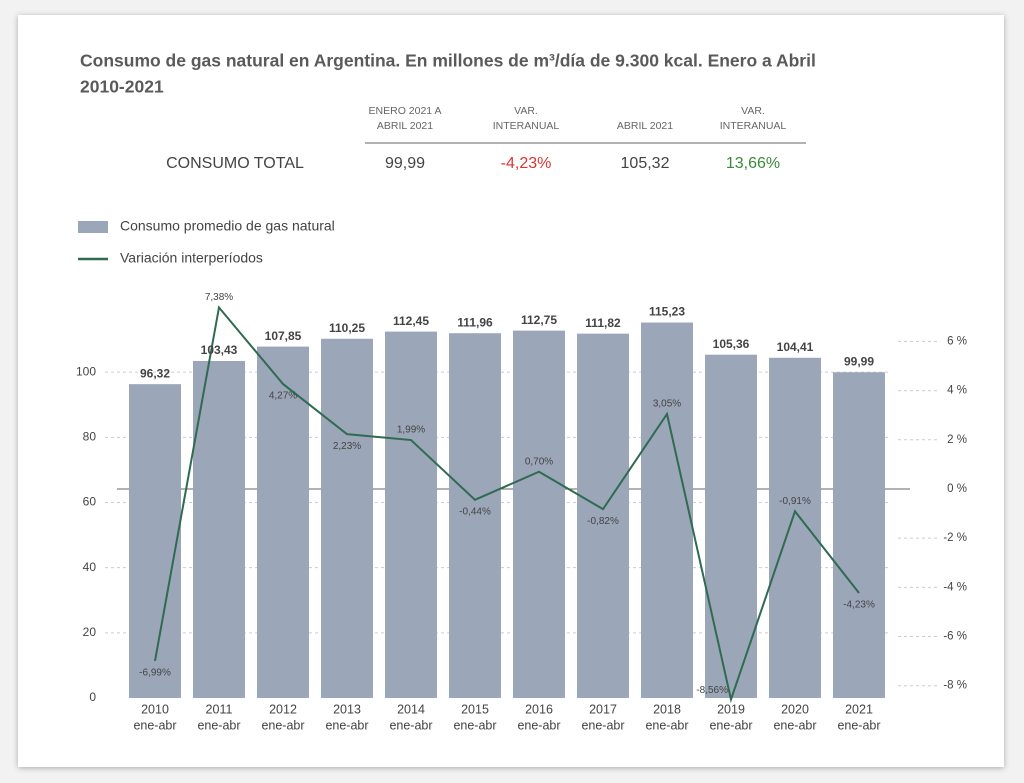 The width and height of the screenshot is (1024, 783). What do you see at coordinates (411, 430) in the screenshot?
I see `line-label: 1,99%` at bounding box center [411, 430].